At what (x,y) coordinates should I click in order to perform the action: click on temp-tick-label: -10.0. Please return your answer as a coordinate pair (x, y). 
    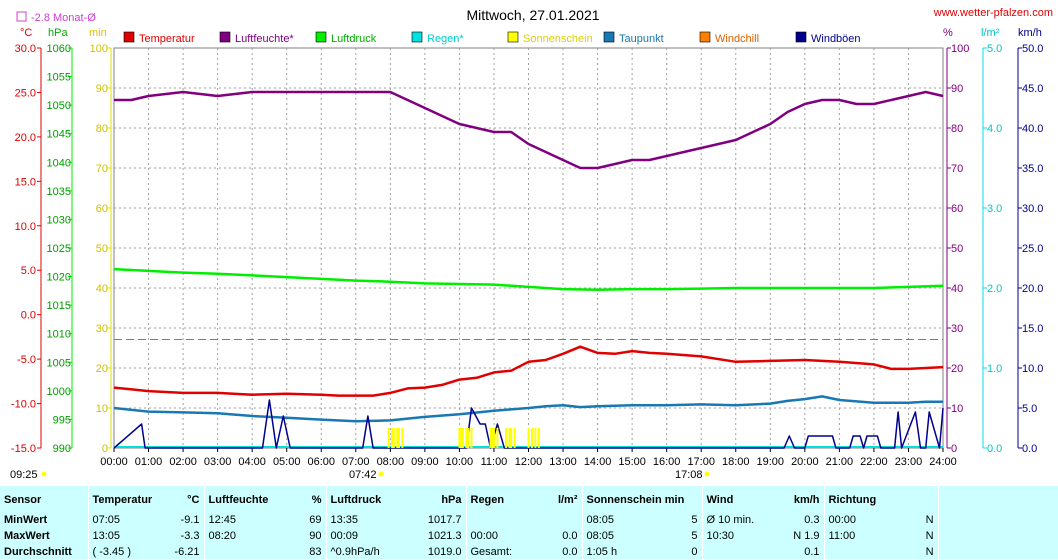
    Looking at the image, I should click on (23, 405).